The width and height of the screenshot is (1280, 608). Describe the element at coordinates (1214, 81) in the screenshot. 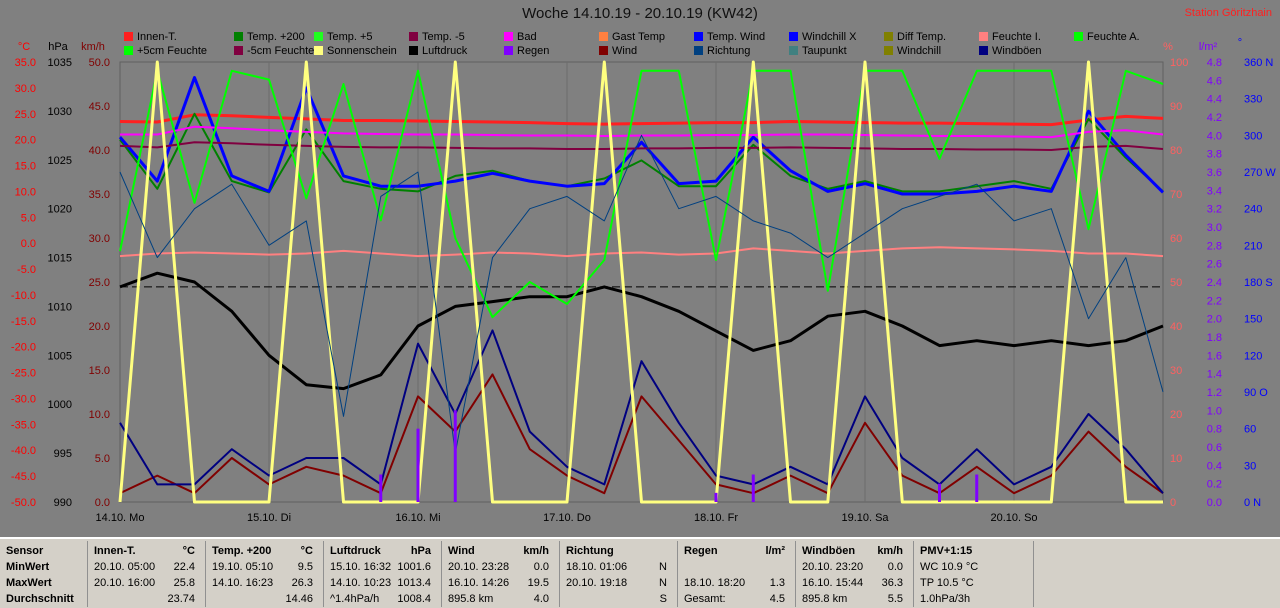

I see `rain-tick-label: 4.6` at that location.